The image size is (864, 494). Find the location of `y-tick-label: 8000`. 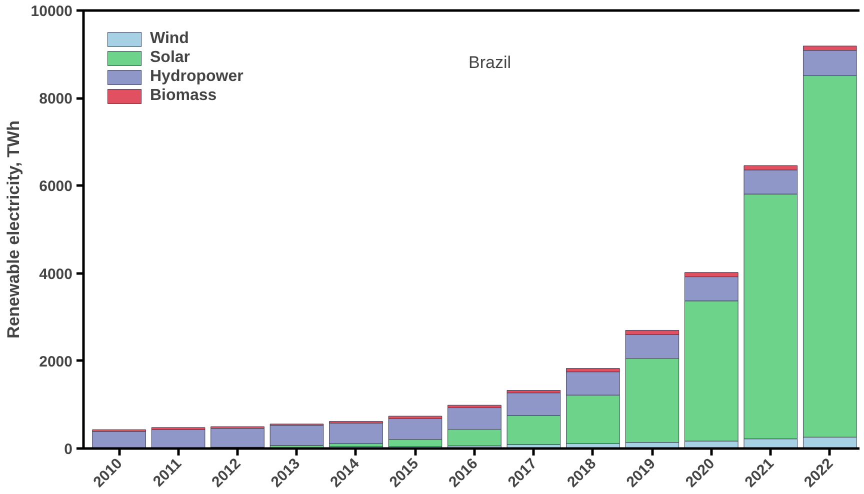

y-tick-label: 8000 is located at coordinates (56, 99).